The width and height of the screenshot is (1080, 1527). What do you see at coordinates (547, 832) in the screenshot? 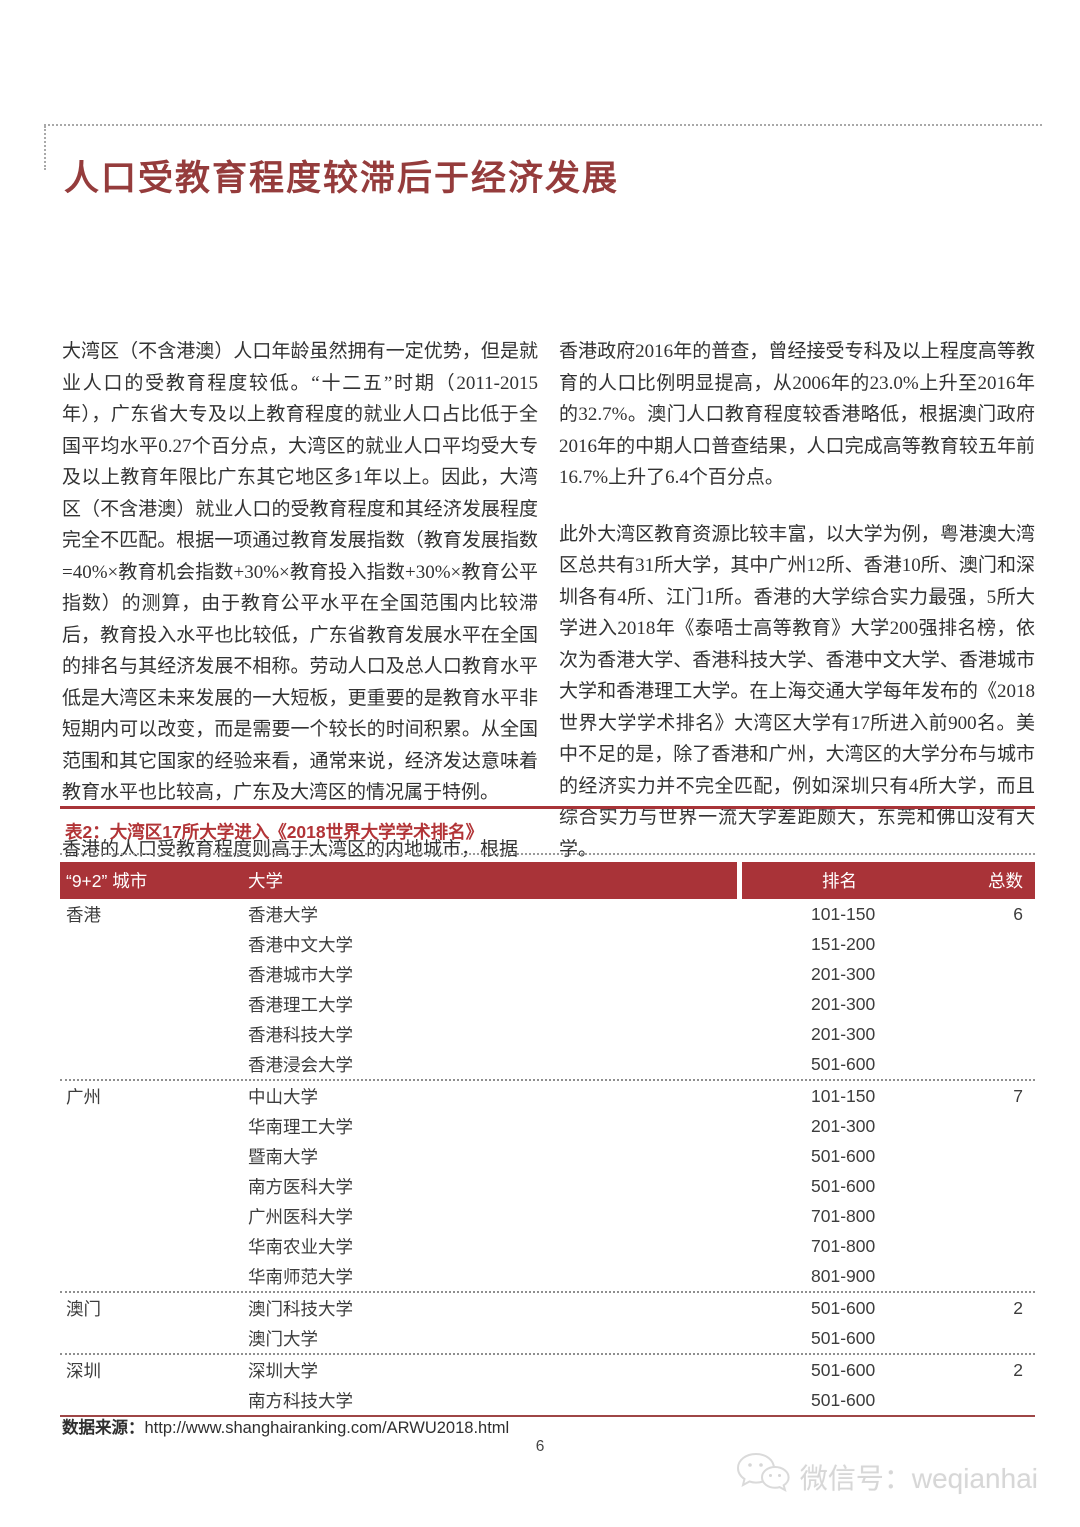
I see `table-caption: 表2：大湾区17所大学进入《2018世界大学学术排名》` at bounding box center [547, 832].